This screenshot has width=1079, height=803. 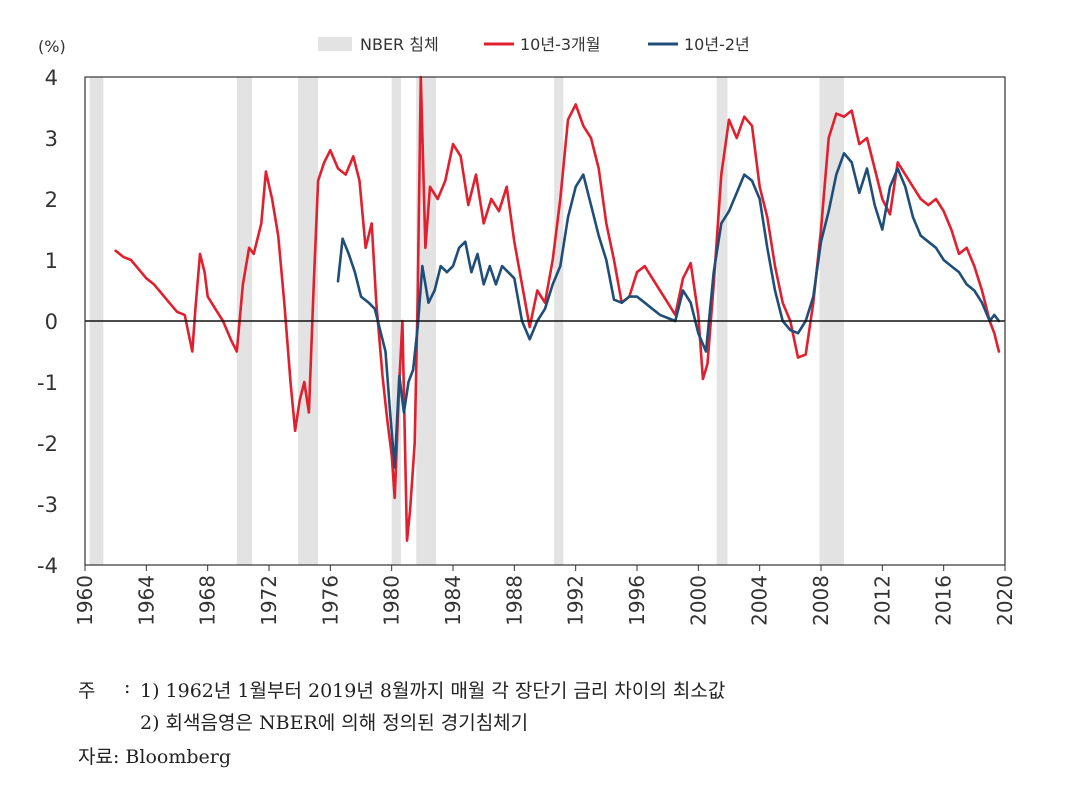 What do you see at coordinates (146, 600) in the screenshot?
I see `x-tick-label: 1964` at bounding box center [146, 600].